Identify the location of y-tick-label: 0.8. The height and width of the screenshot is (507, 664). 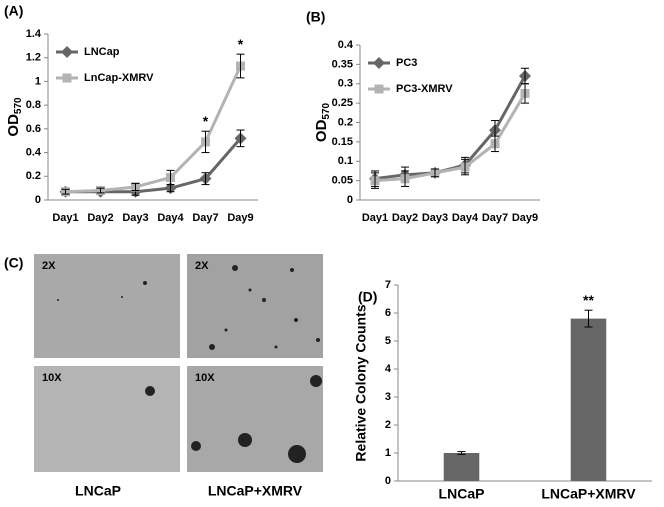
(33, 105).